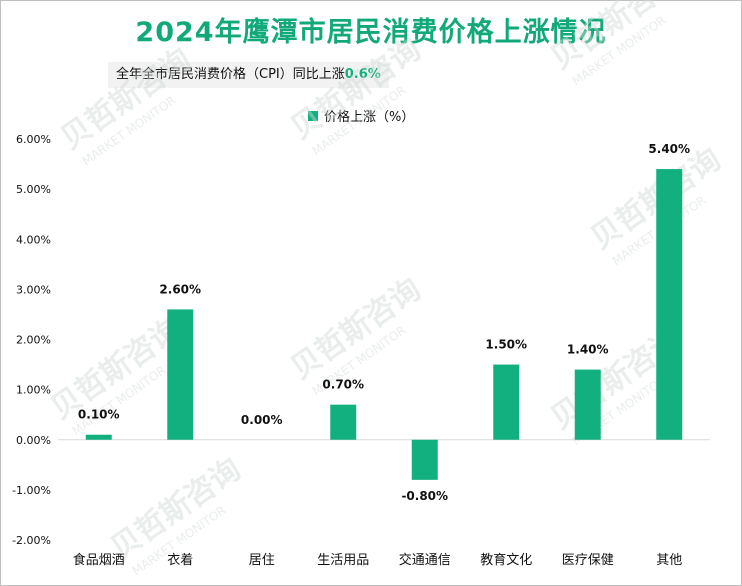 The height and width of the screenshot is (586, 742). Describe the element at coordinates (588, 560) in the screenshot. I see `category-label: 医疗保健` at that location.